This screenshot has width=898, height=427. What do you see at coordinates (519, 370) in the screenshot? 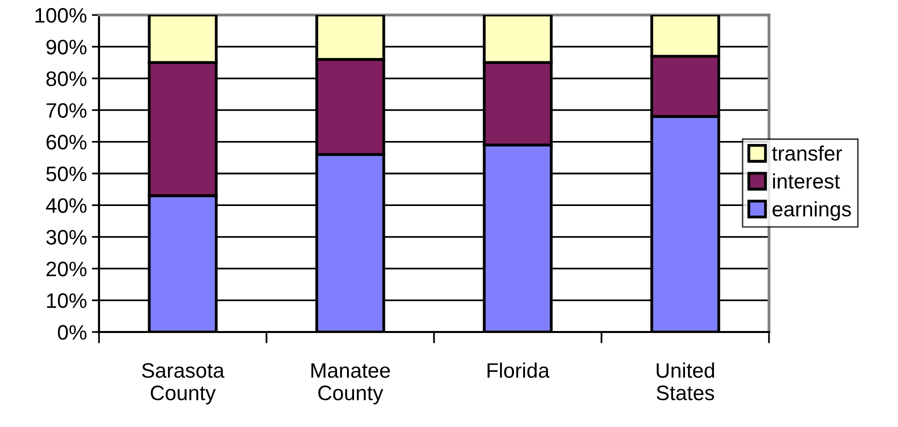
I see `x-tick-label: Florida` at bounding box center [519, 370].